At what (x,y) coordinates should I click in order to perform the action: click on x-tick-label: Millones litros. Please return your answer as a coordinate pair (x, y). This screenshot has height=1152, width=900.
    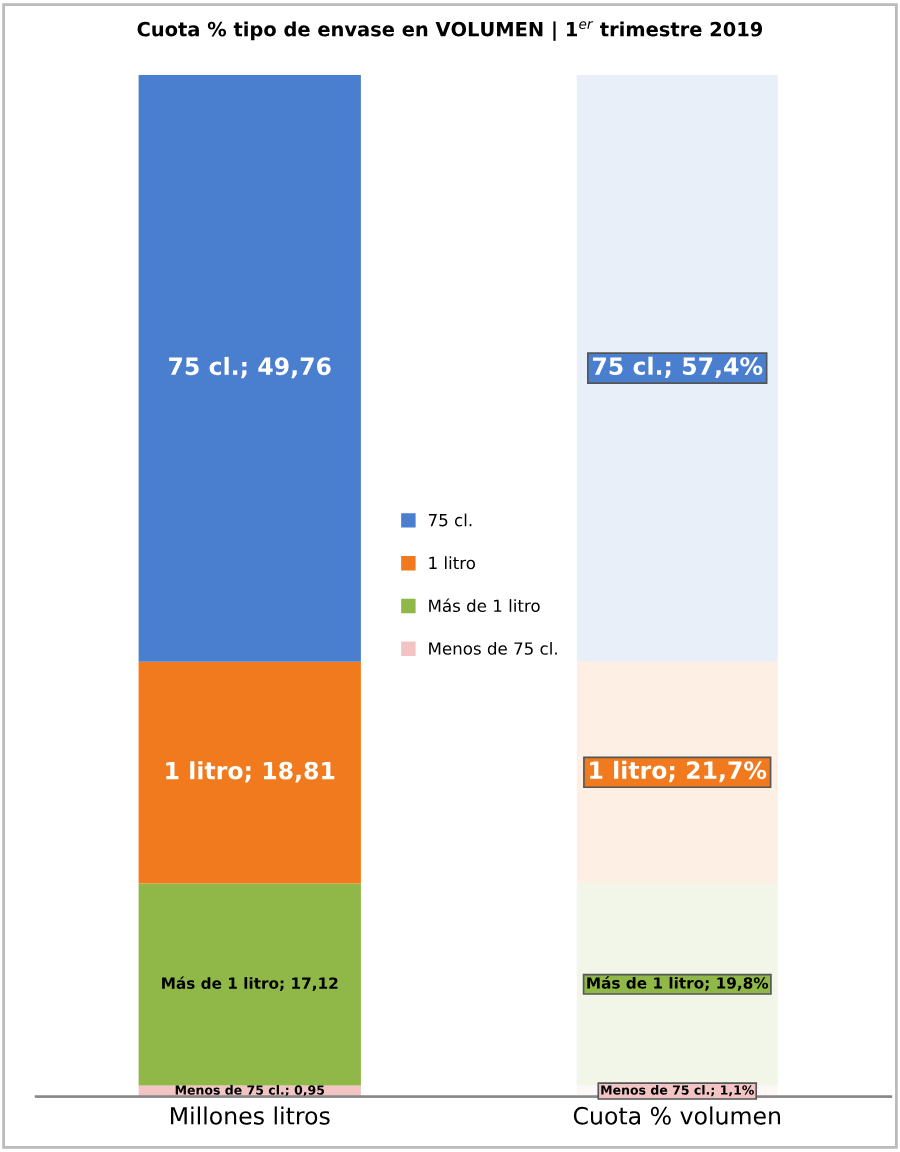
    Looking at the image, I should click on (250, 1115).